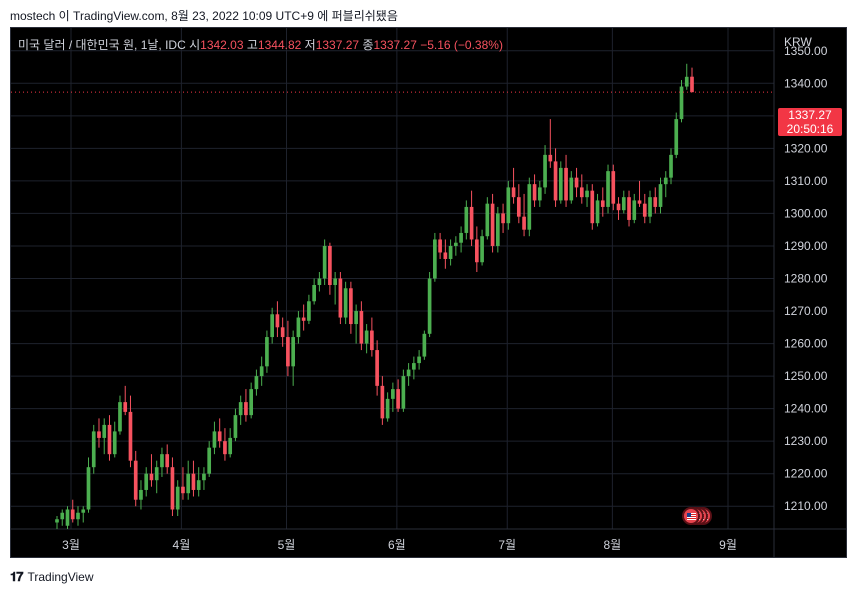 The height and width of the screenshot is (593, 857). I want to click on x-tick-label: 4월, so click(182, 545).